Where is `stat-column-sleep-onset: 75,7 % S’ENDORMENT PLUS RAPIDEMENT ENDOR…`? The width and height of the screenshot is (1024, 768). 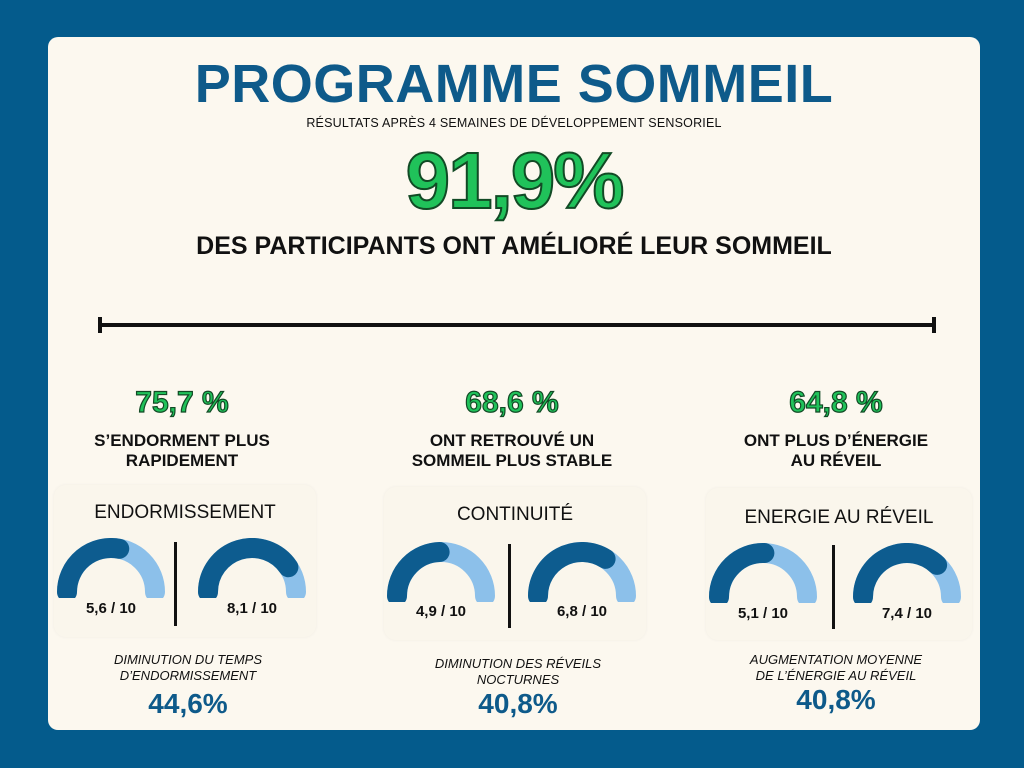
stat-column-sleep-onset: 75,7 % S’ENDORMENT PLUS RAPIDEMENT ENDOR… is located at coordinates (182, 552).